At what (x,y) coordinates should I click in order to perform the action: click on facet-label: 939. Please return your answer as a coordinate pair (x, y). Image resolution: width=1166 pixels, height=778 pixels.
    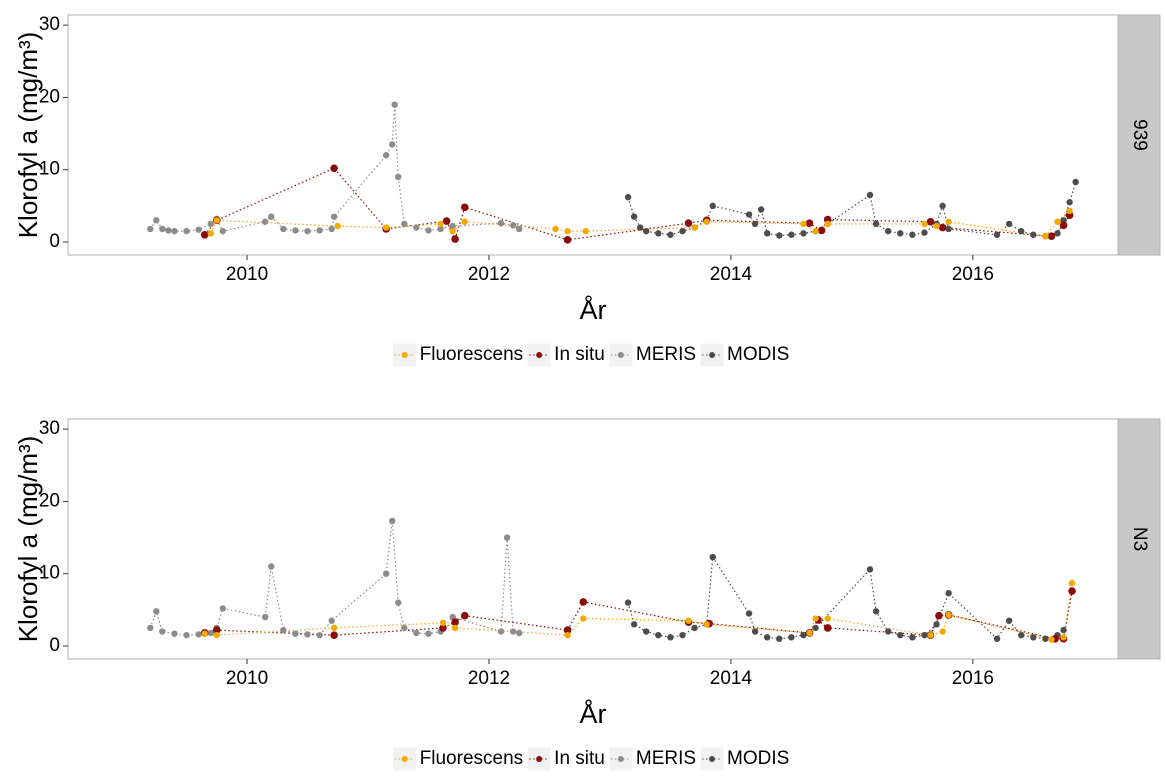
    Looking at the image, I should click on (1139, 135).